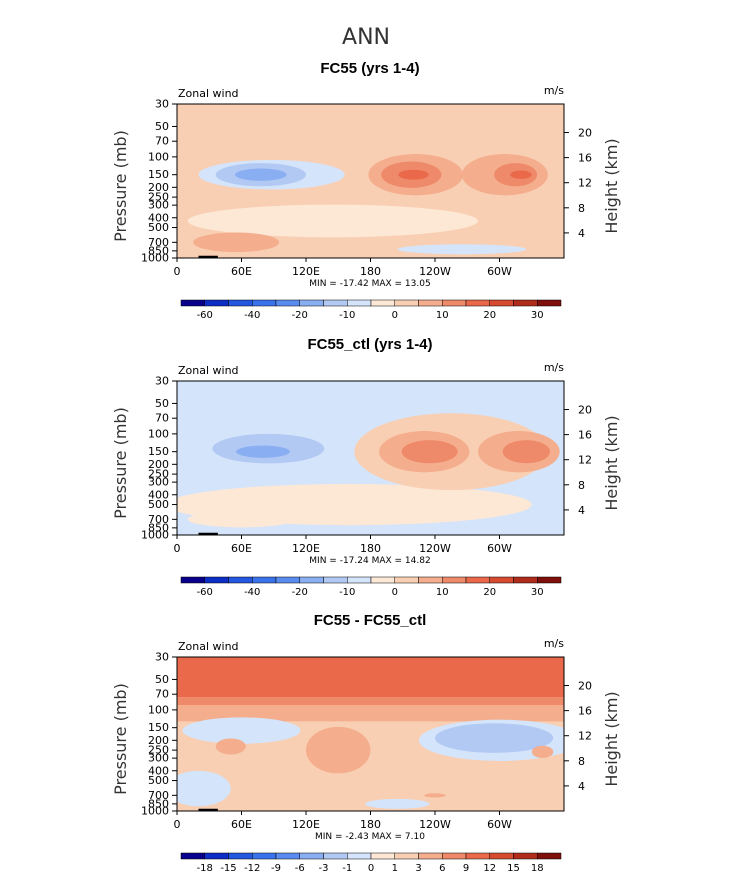 This screenshot has height=872, width=733. What do you see at coordinates (208, 93) in the screenshot?
I see `panel-1-variable-label: Zonal wind` at bounding box center [208, 93].